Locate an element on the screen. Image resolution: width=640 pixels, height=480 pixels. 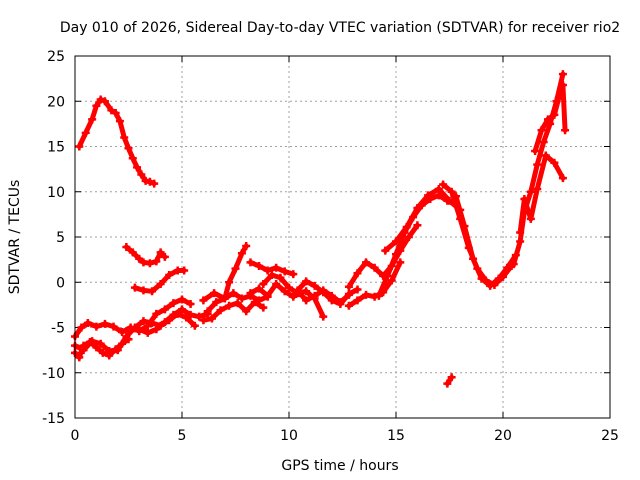
y-tick-label: 10 is located at coordinates (56, 193).